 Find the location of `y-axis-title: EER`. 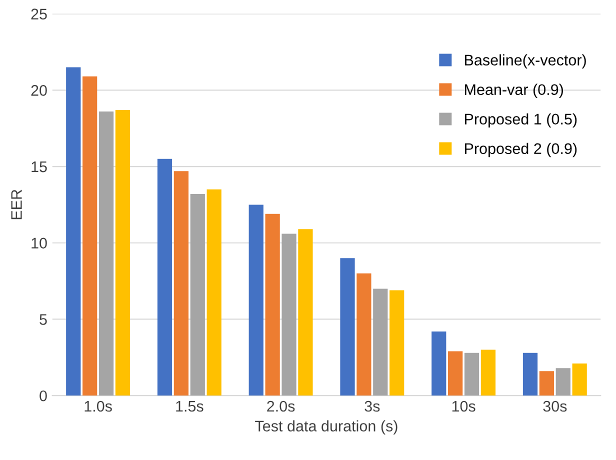

y-axis-title: EER is located at coordinates (16, 205).